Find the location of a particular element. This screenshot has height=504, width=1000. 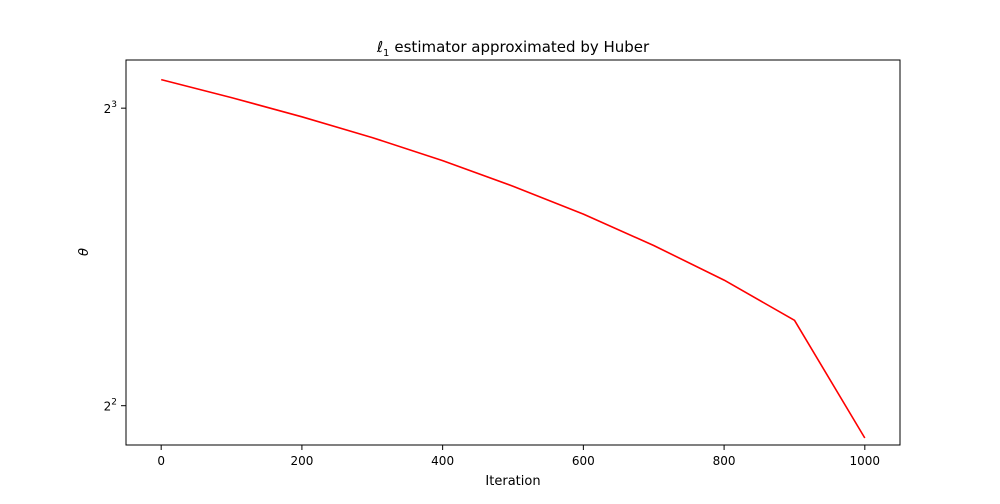

x-ticks: 0 200 400 600 800 1000 is located at coordinates (518, 456).